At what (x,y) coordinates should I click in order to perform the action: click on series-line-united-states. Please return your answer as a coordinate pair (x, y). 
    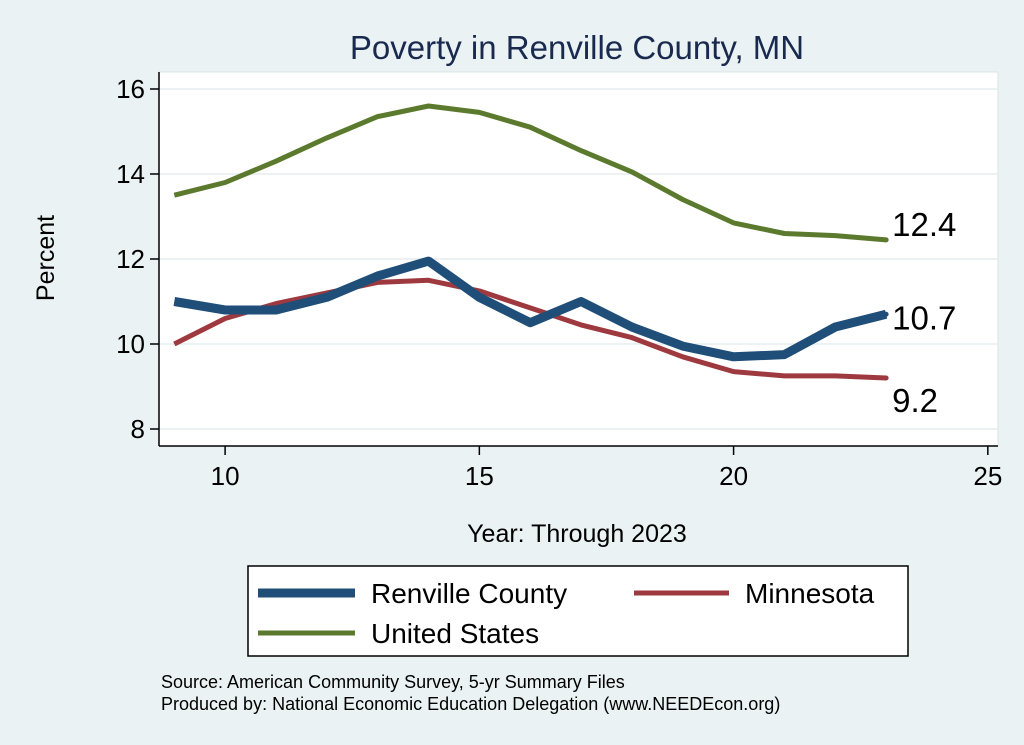
    Looking at the image, I should click on (530, 173).